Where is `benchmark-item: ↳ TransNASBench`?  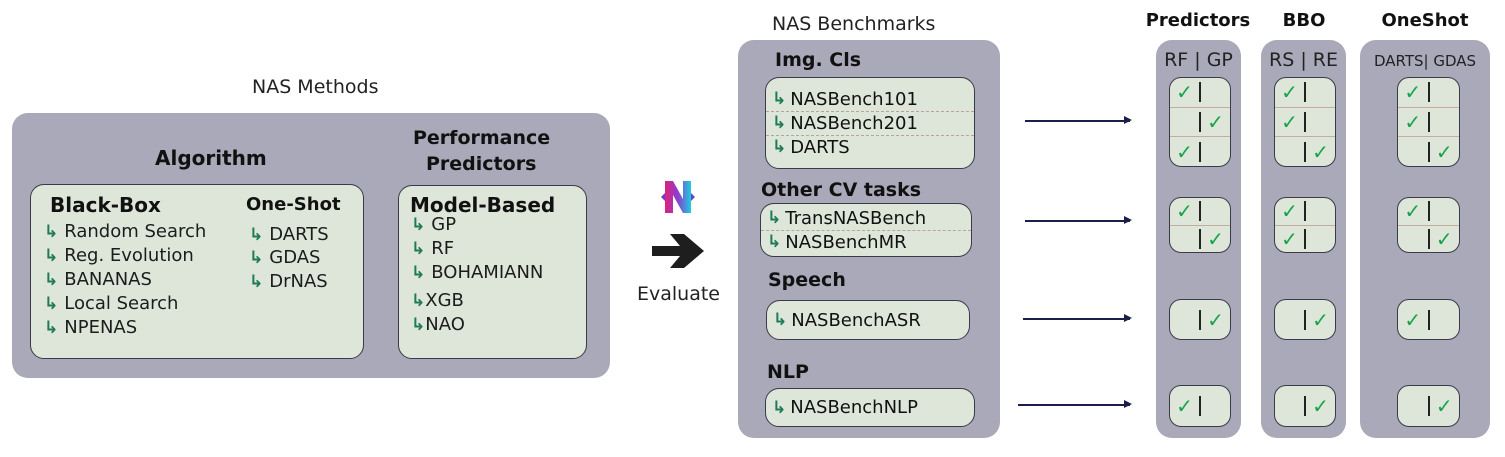
benchmark-item: ↳ TransNASBench is located at coordinates (866, 219).